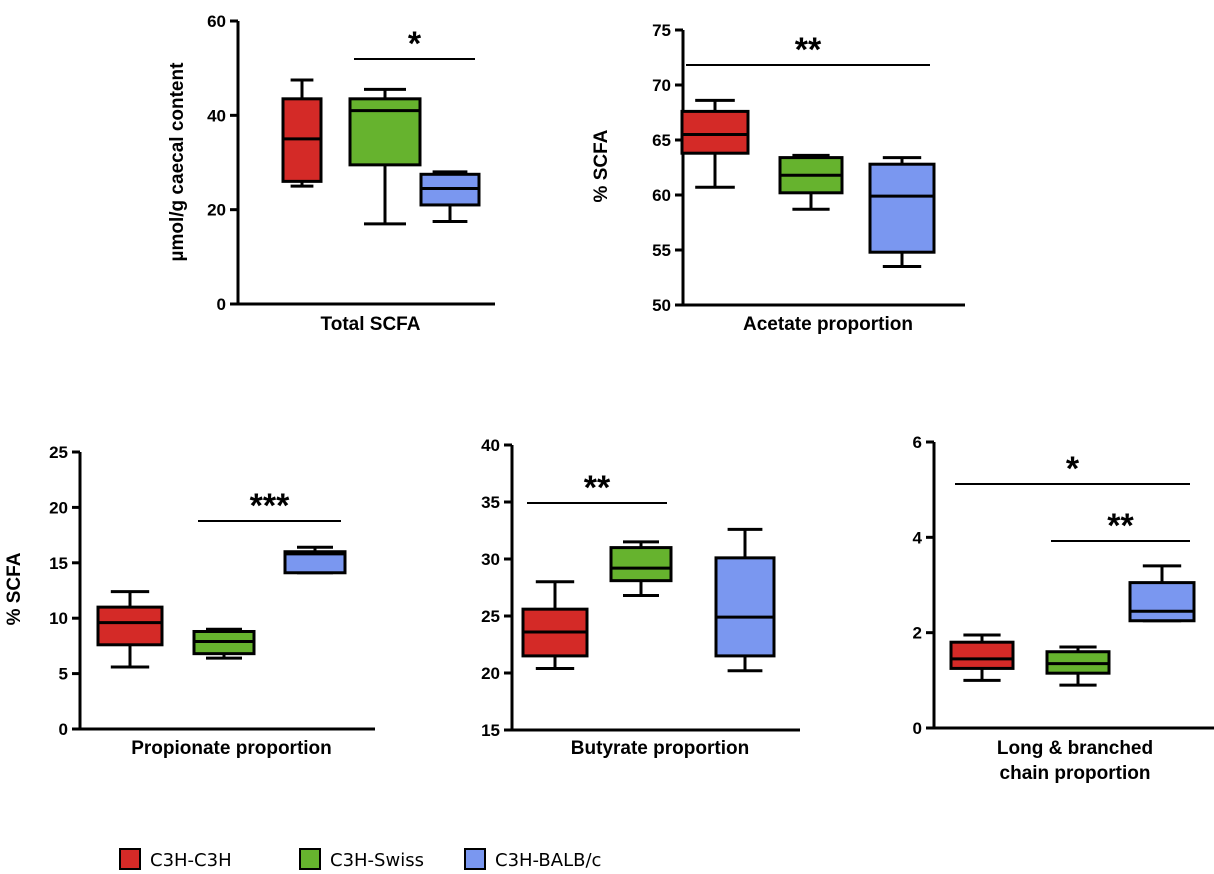 The image size is (1214, 874). I want to click on legend-item-c3h-balb-c: C3H-BALB/c, so click(532, 859).